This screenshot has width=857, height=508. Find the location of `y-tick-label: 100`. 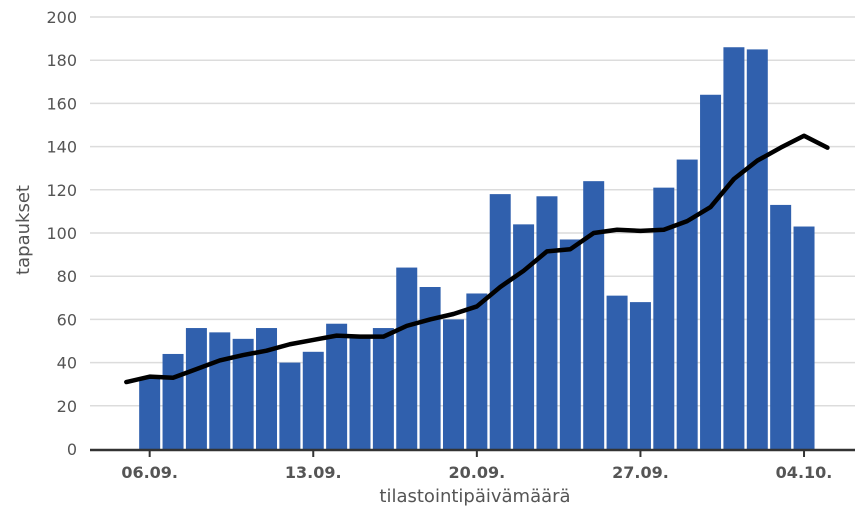

y-tick-label: 100 is located at coordinates (61, 233).